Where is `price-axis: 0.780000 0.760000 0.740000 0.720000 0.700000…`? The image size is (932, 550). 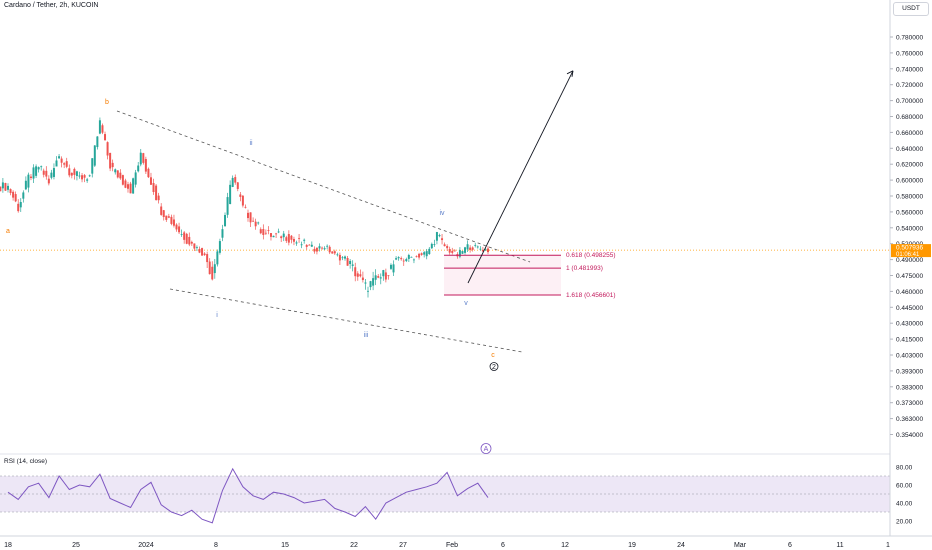
price-axis: 0.780000 0.760000 0.740000 0.720000 0.700000… is located at coordinates (910, 268).